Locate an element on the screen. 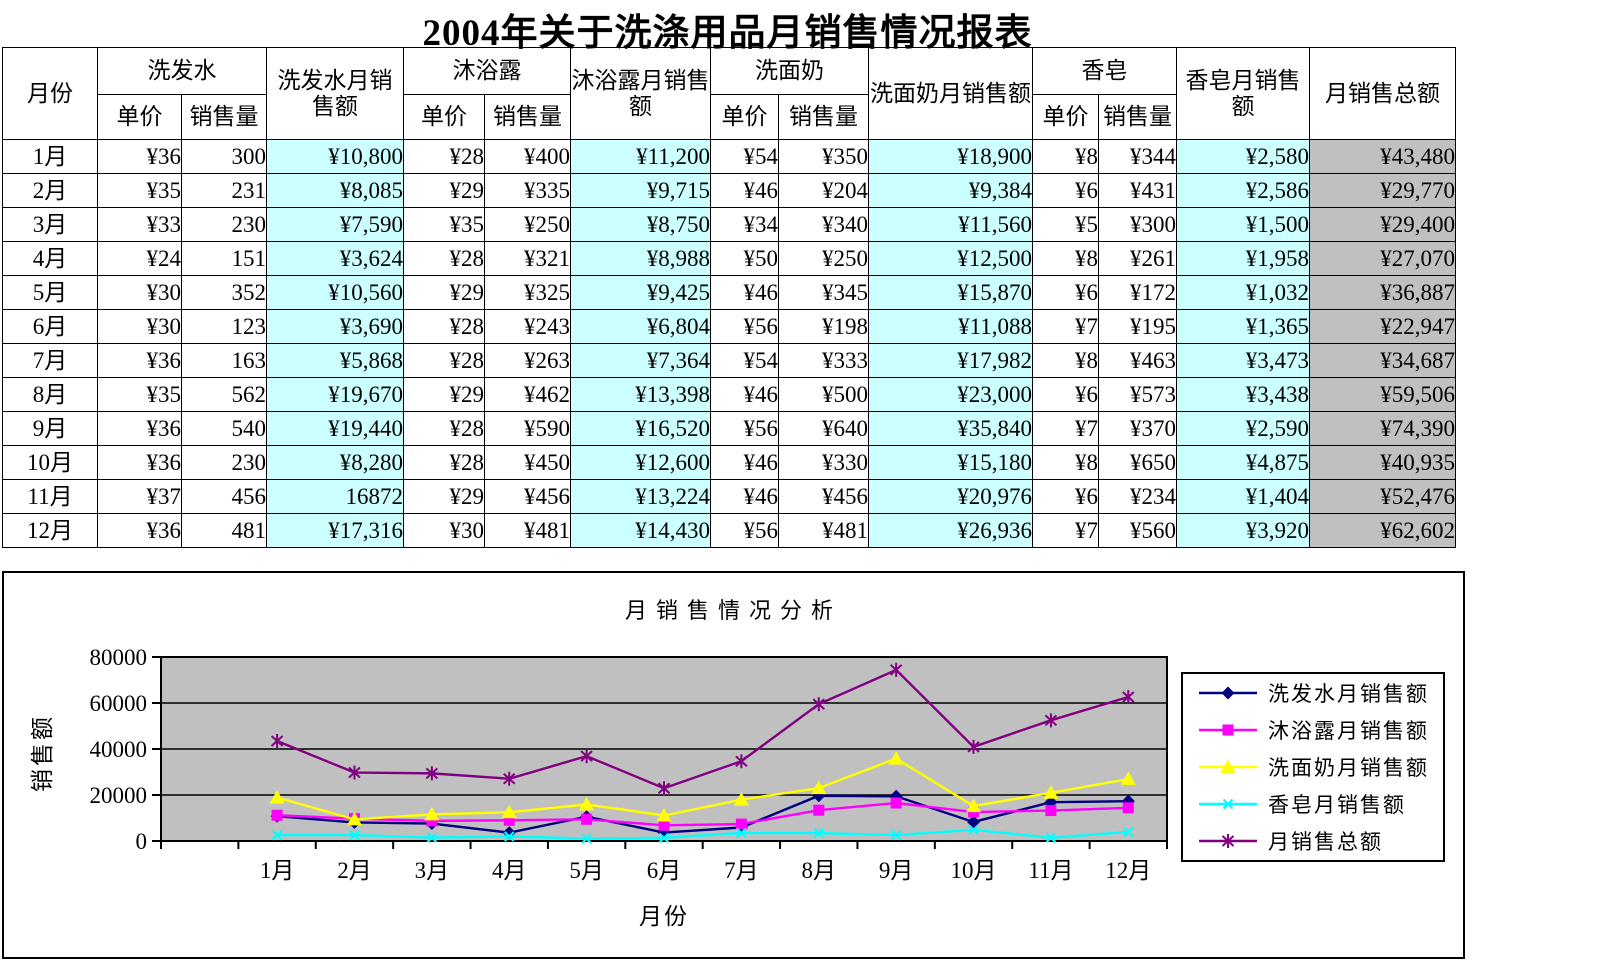  cell-month: 8月 is located at coordinates (50, 394).